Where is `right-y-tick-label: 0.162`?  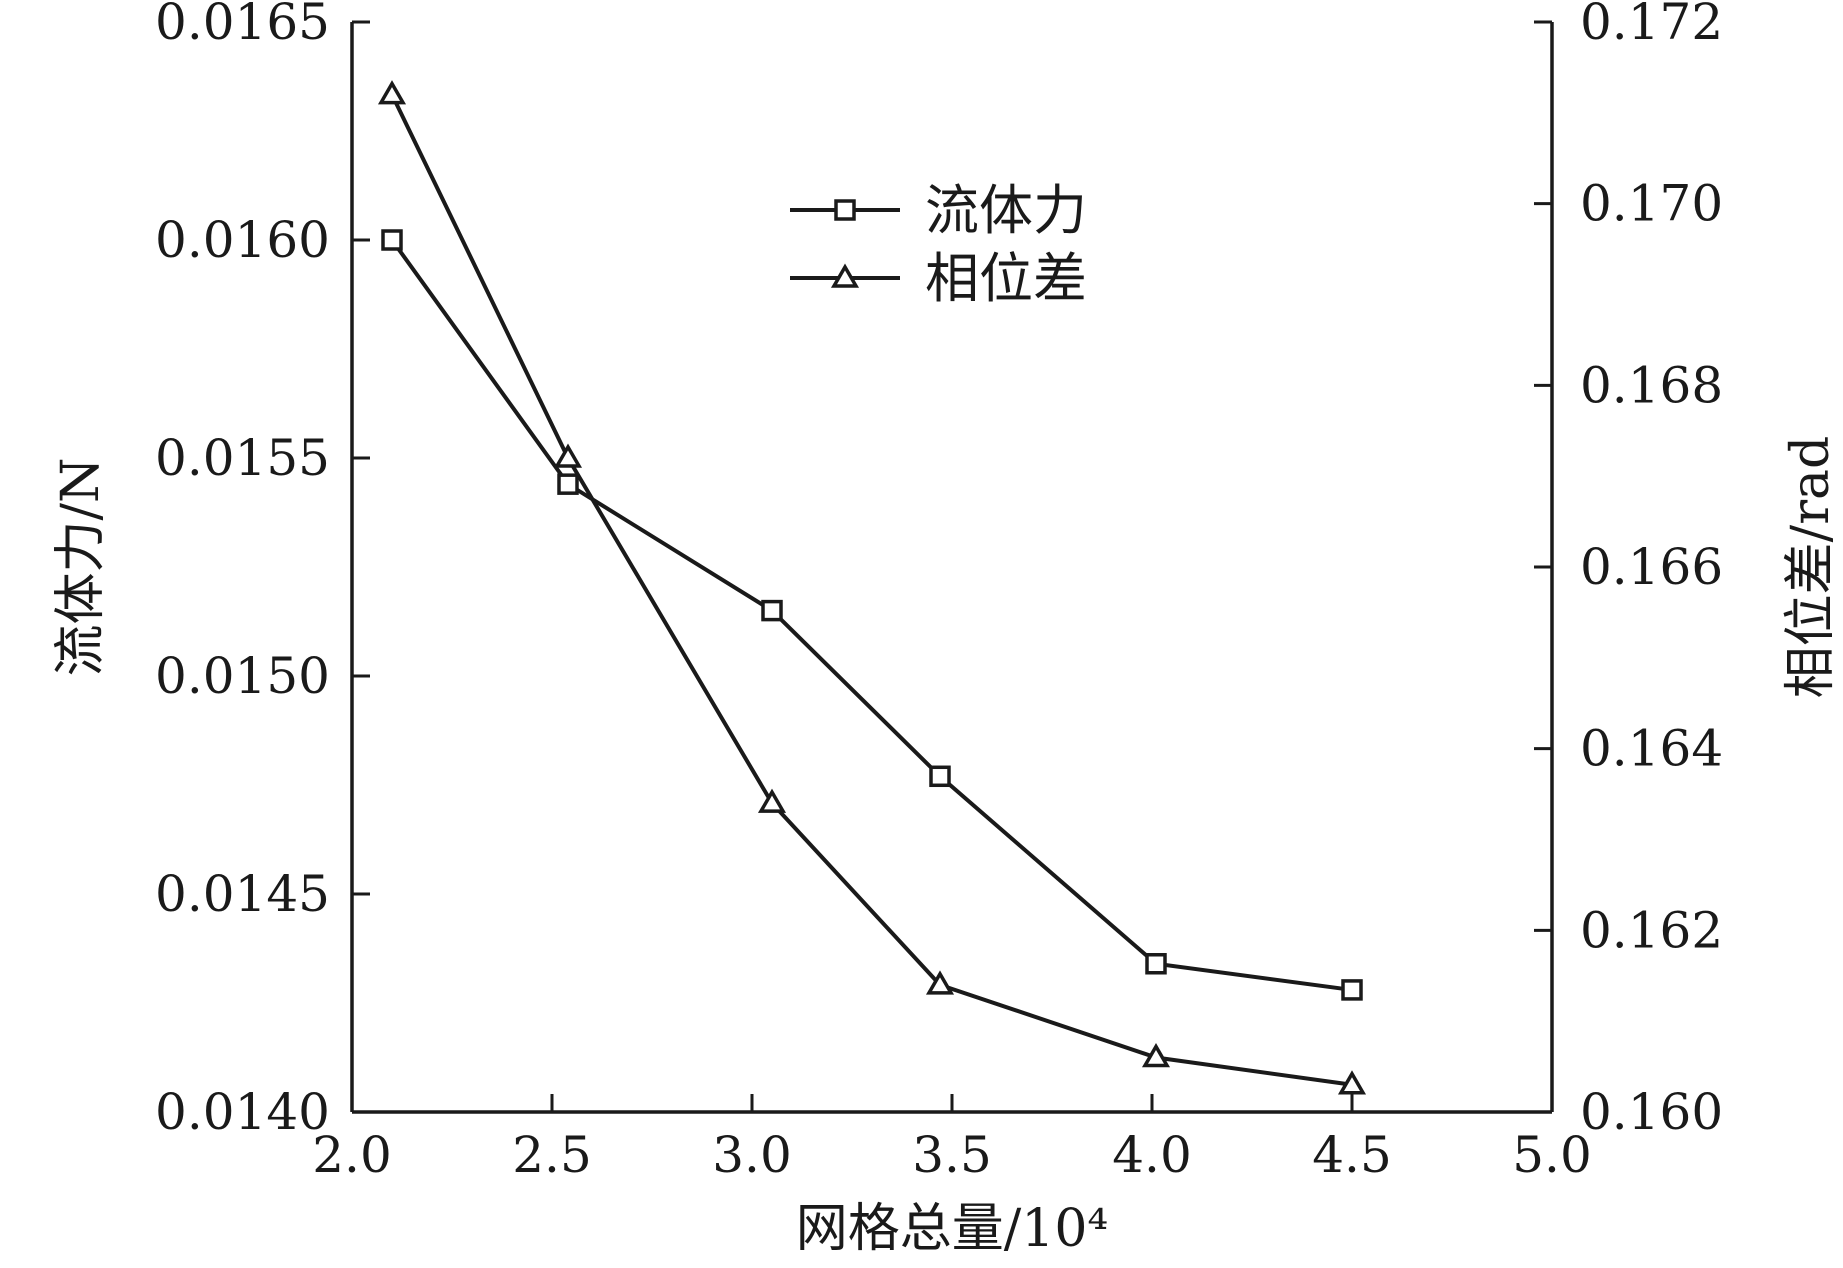
right-y-tick-label: 0.162 is located at coordinates (1651, 930).